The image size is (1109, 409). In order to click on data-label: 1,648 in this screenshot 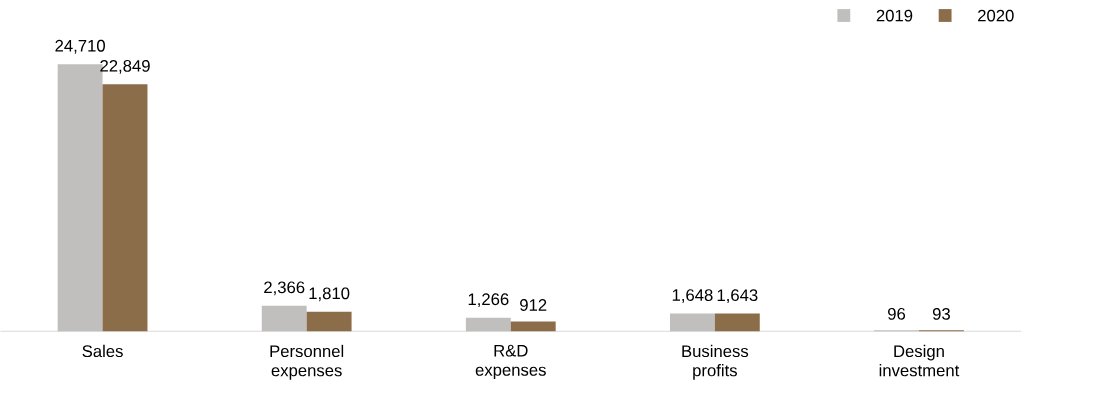, I will do `click(692, 296)`.